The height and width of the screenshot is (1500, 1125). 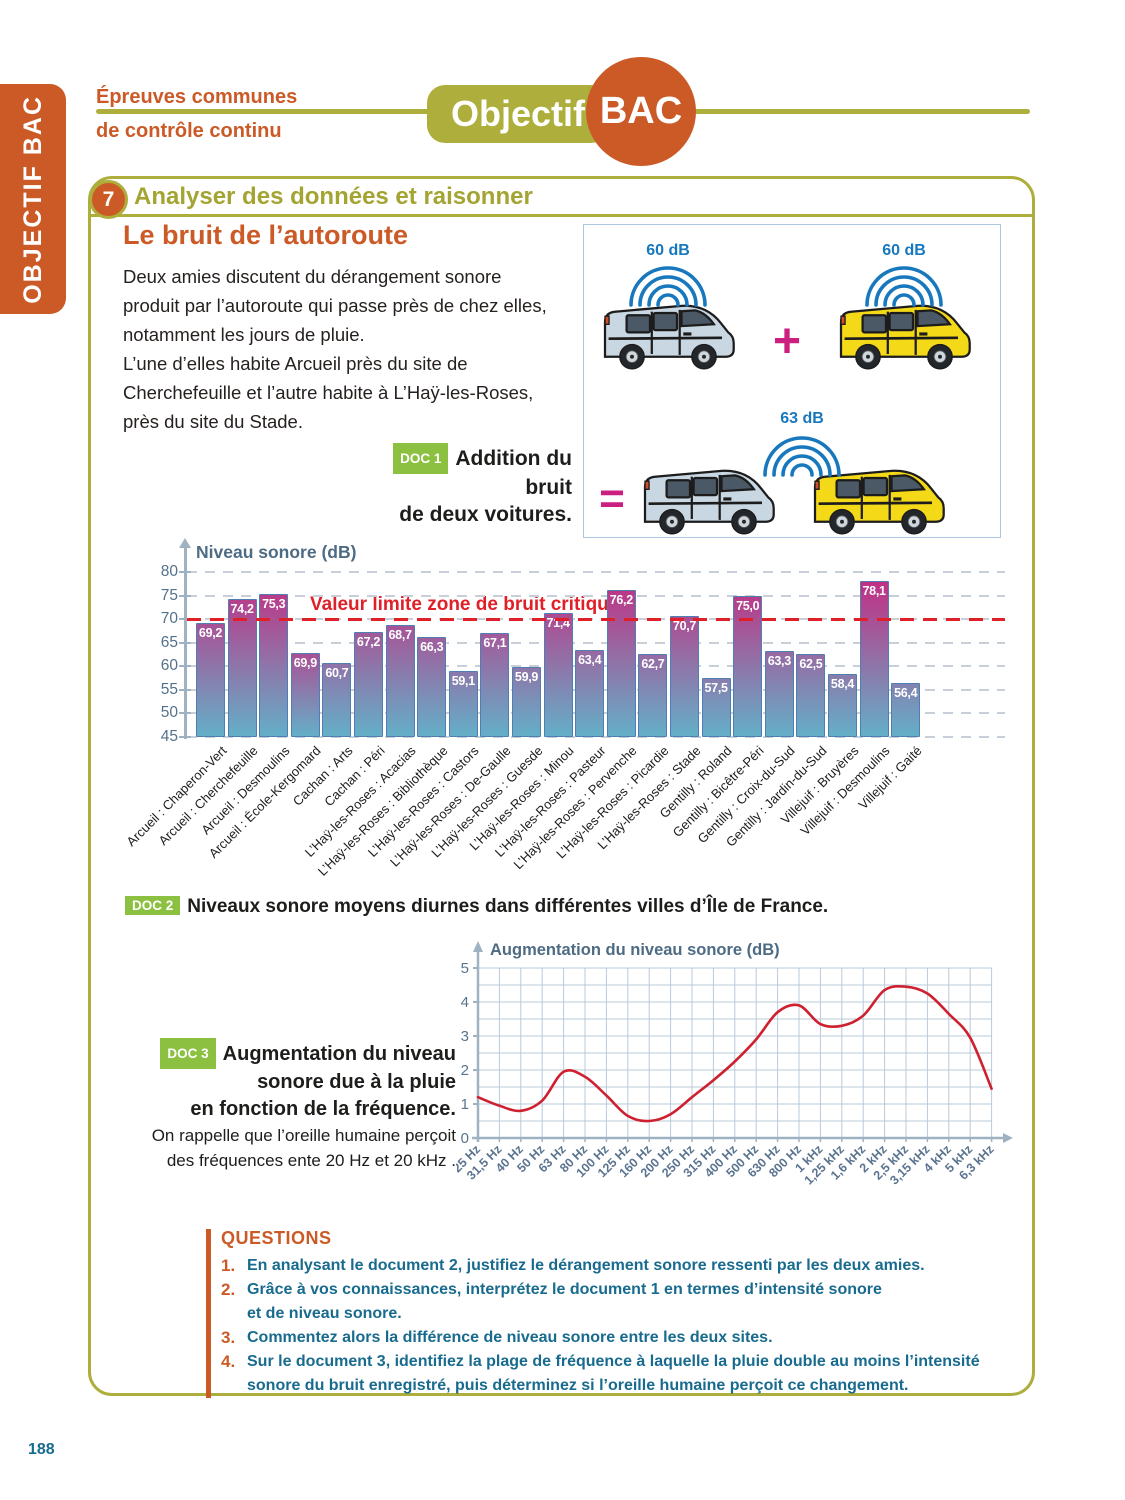 I want to click on bar-value-label: 63,3, so click(x=779, y=660).